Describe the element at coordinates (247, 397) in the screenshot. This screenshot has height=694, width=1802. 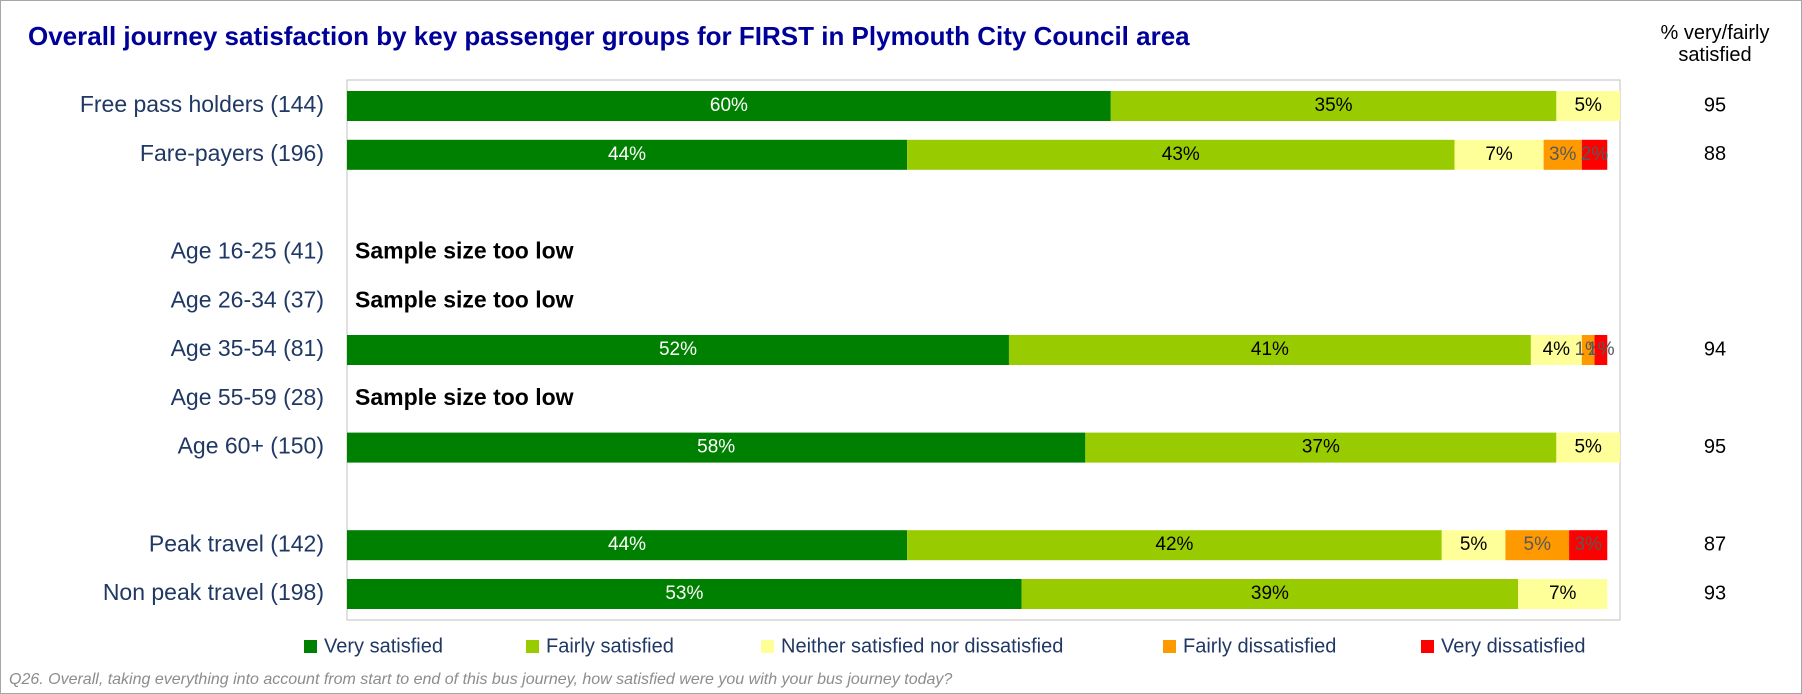
I see `category-label: Age 55-59 (28)` at that location.